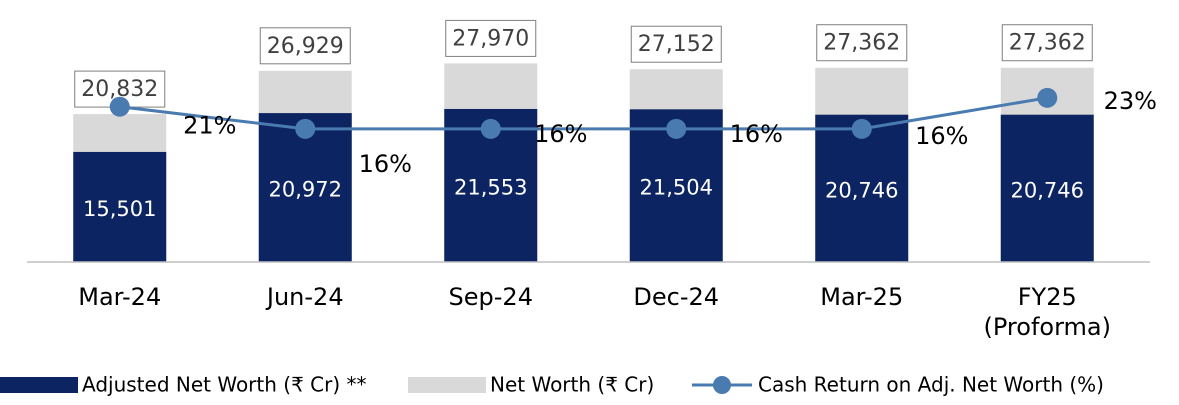 The height and width of the screenshot is (405, 1179). I want to click on bar-total-label: 26,929, so click(305, 46).